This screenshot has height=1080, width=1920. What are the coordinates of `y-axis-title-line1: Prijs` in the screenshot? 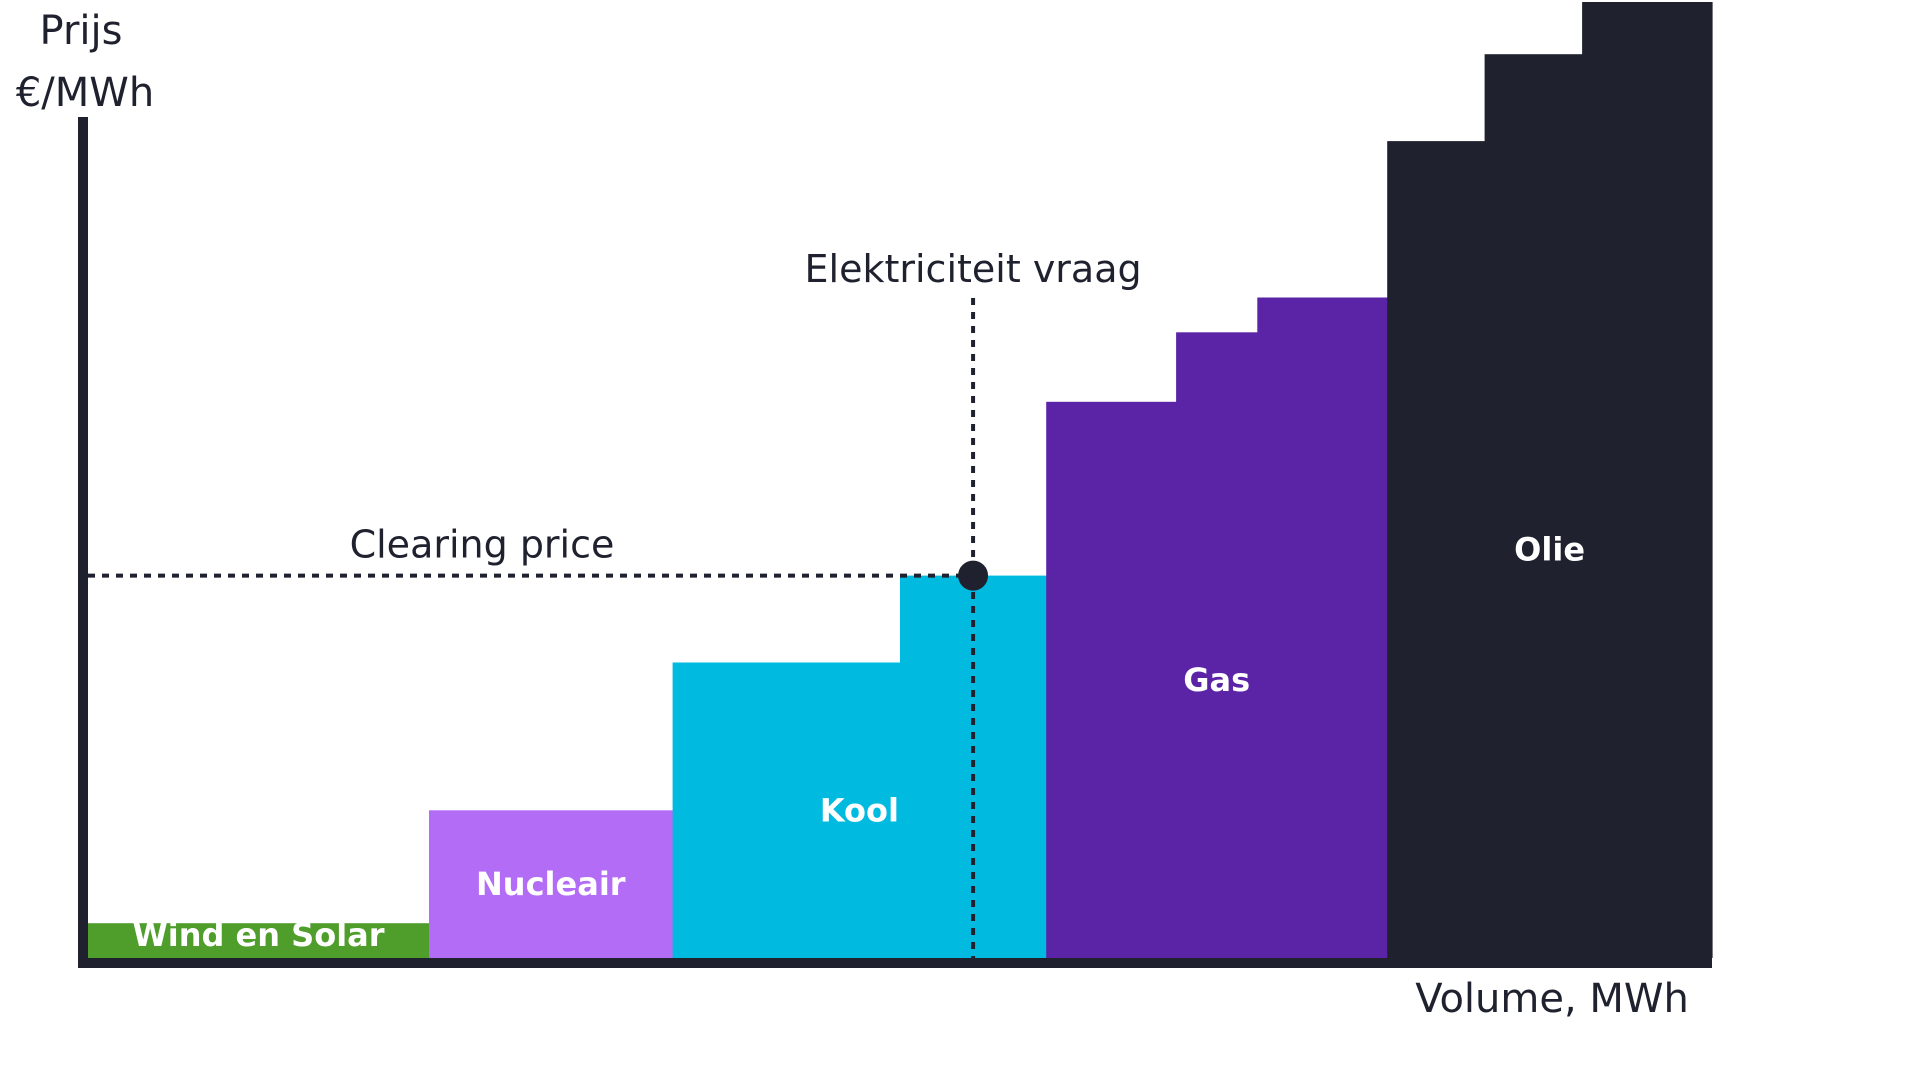 It's located at (81, 31).